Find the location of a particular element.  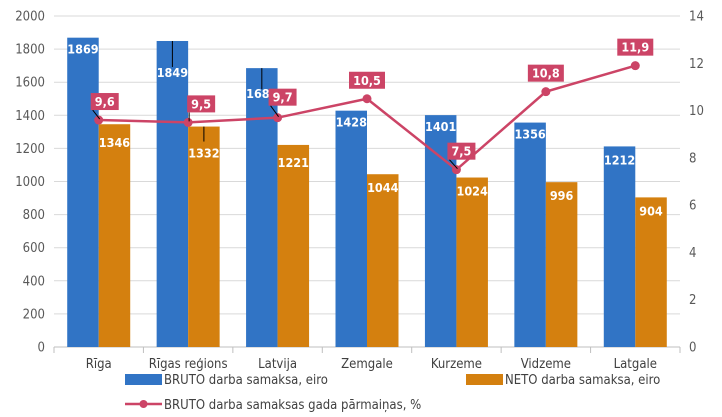

legend-swatch-bruto is located at coordinates (143, 379).